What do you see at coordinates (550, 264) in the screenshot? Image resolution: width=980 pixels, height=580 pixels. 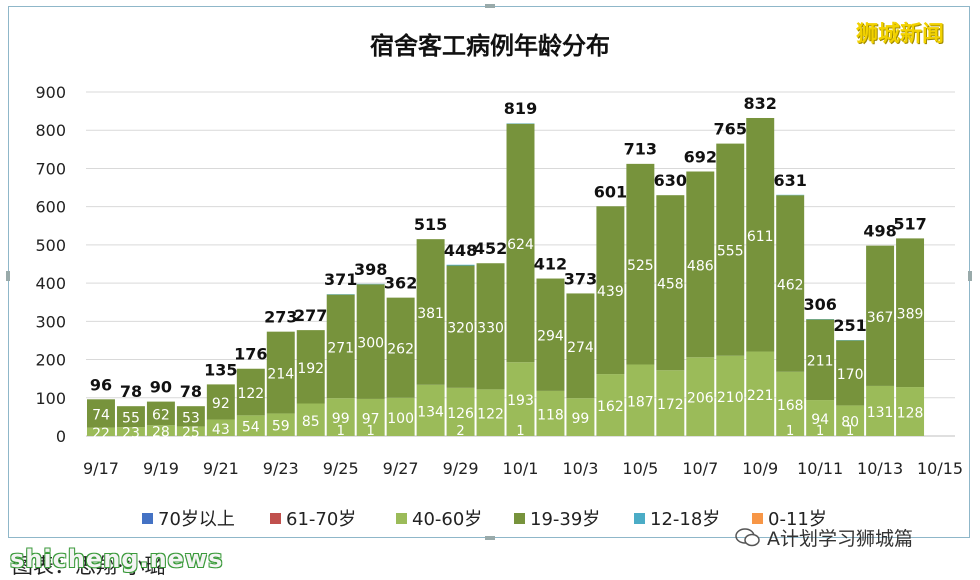 I see `total-label: 412` at bounding box center [550, 264].